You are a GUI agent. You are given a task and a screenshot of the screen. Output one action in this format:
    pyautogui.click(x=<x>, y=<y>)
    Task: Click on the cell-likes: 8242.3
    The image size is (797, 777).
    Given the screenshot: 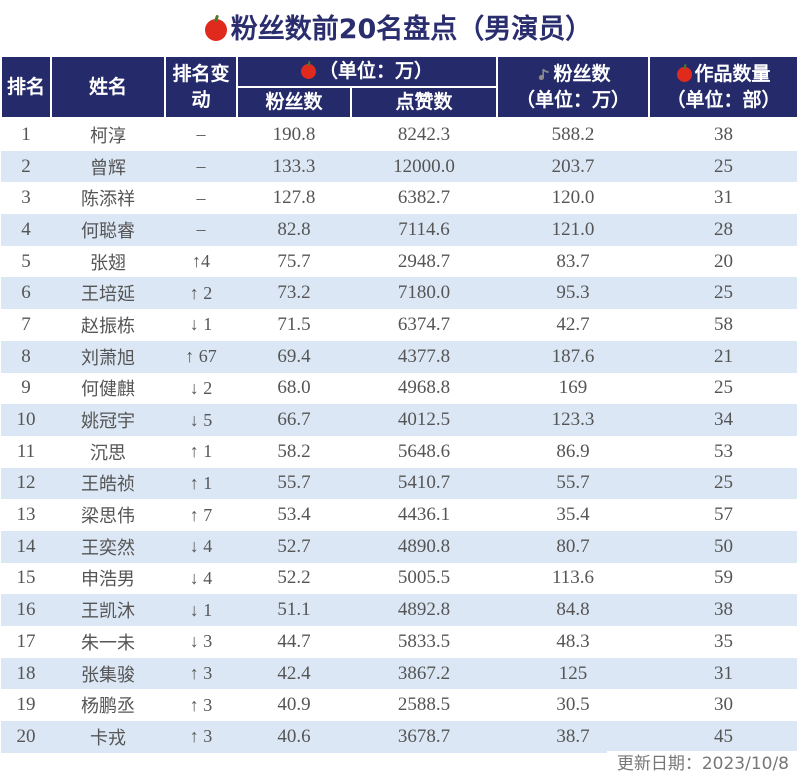 What is the action you would take?
    pyautogui.click(x=424, y=134)
    